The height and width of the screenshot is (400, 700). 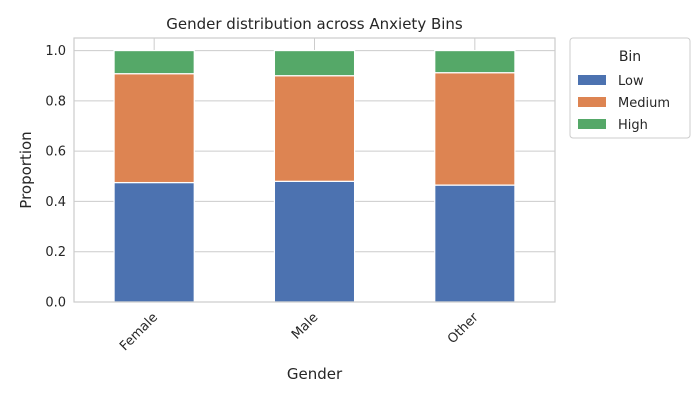 What do you see at coordinates (475, 61) in the screenshot?
I see `bar-high-other` at bounding box center [475, 61].